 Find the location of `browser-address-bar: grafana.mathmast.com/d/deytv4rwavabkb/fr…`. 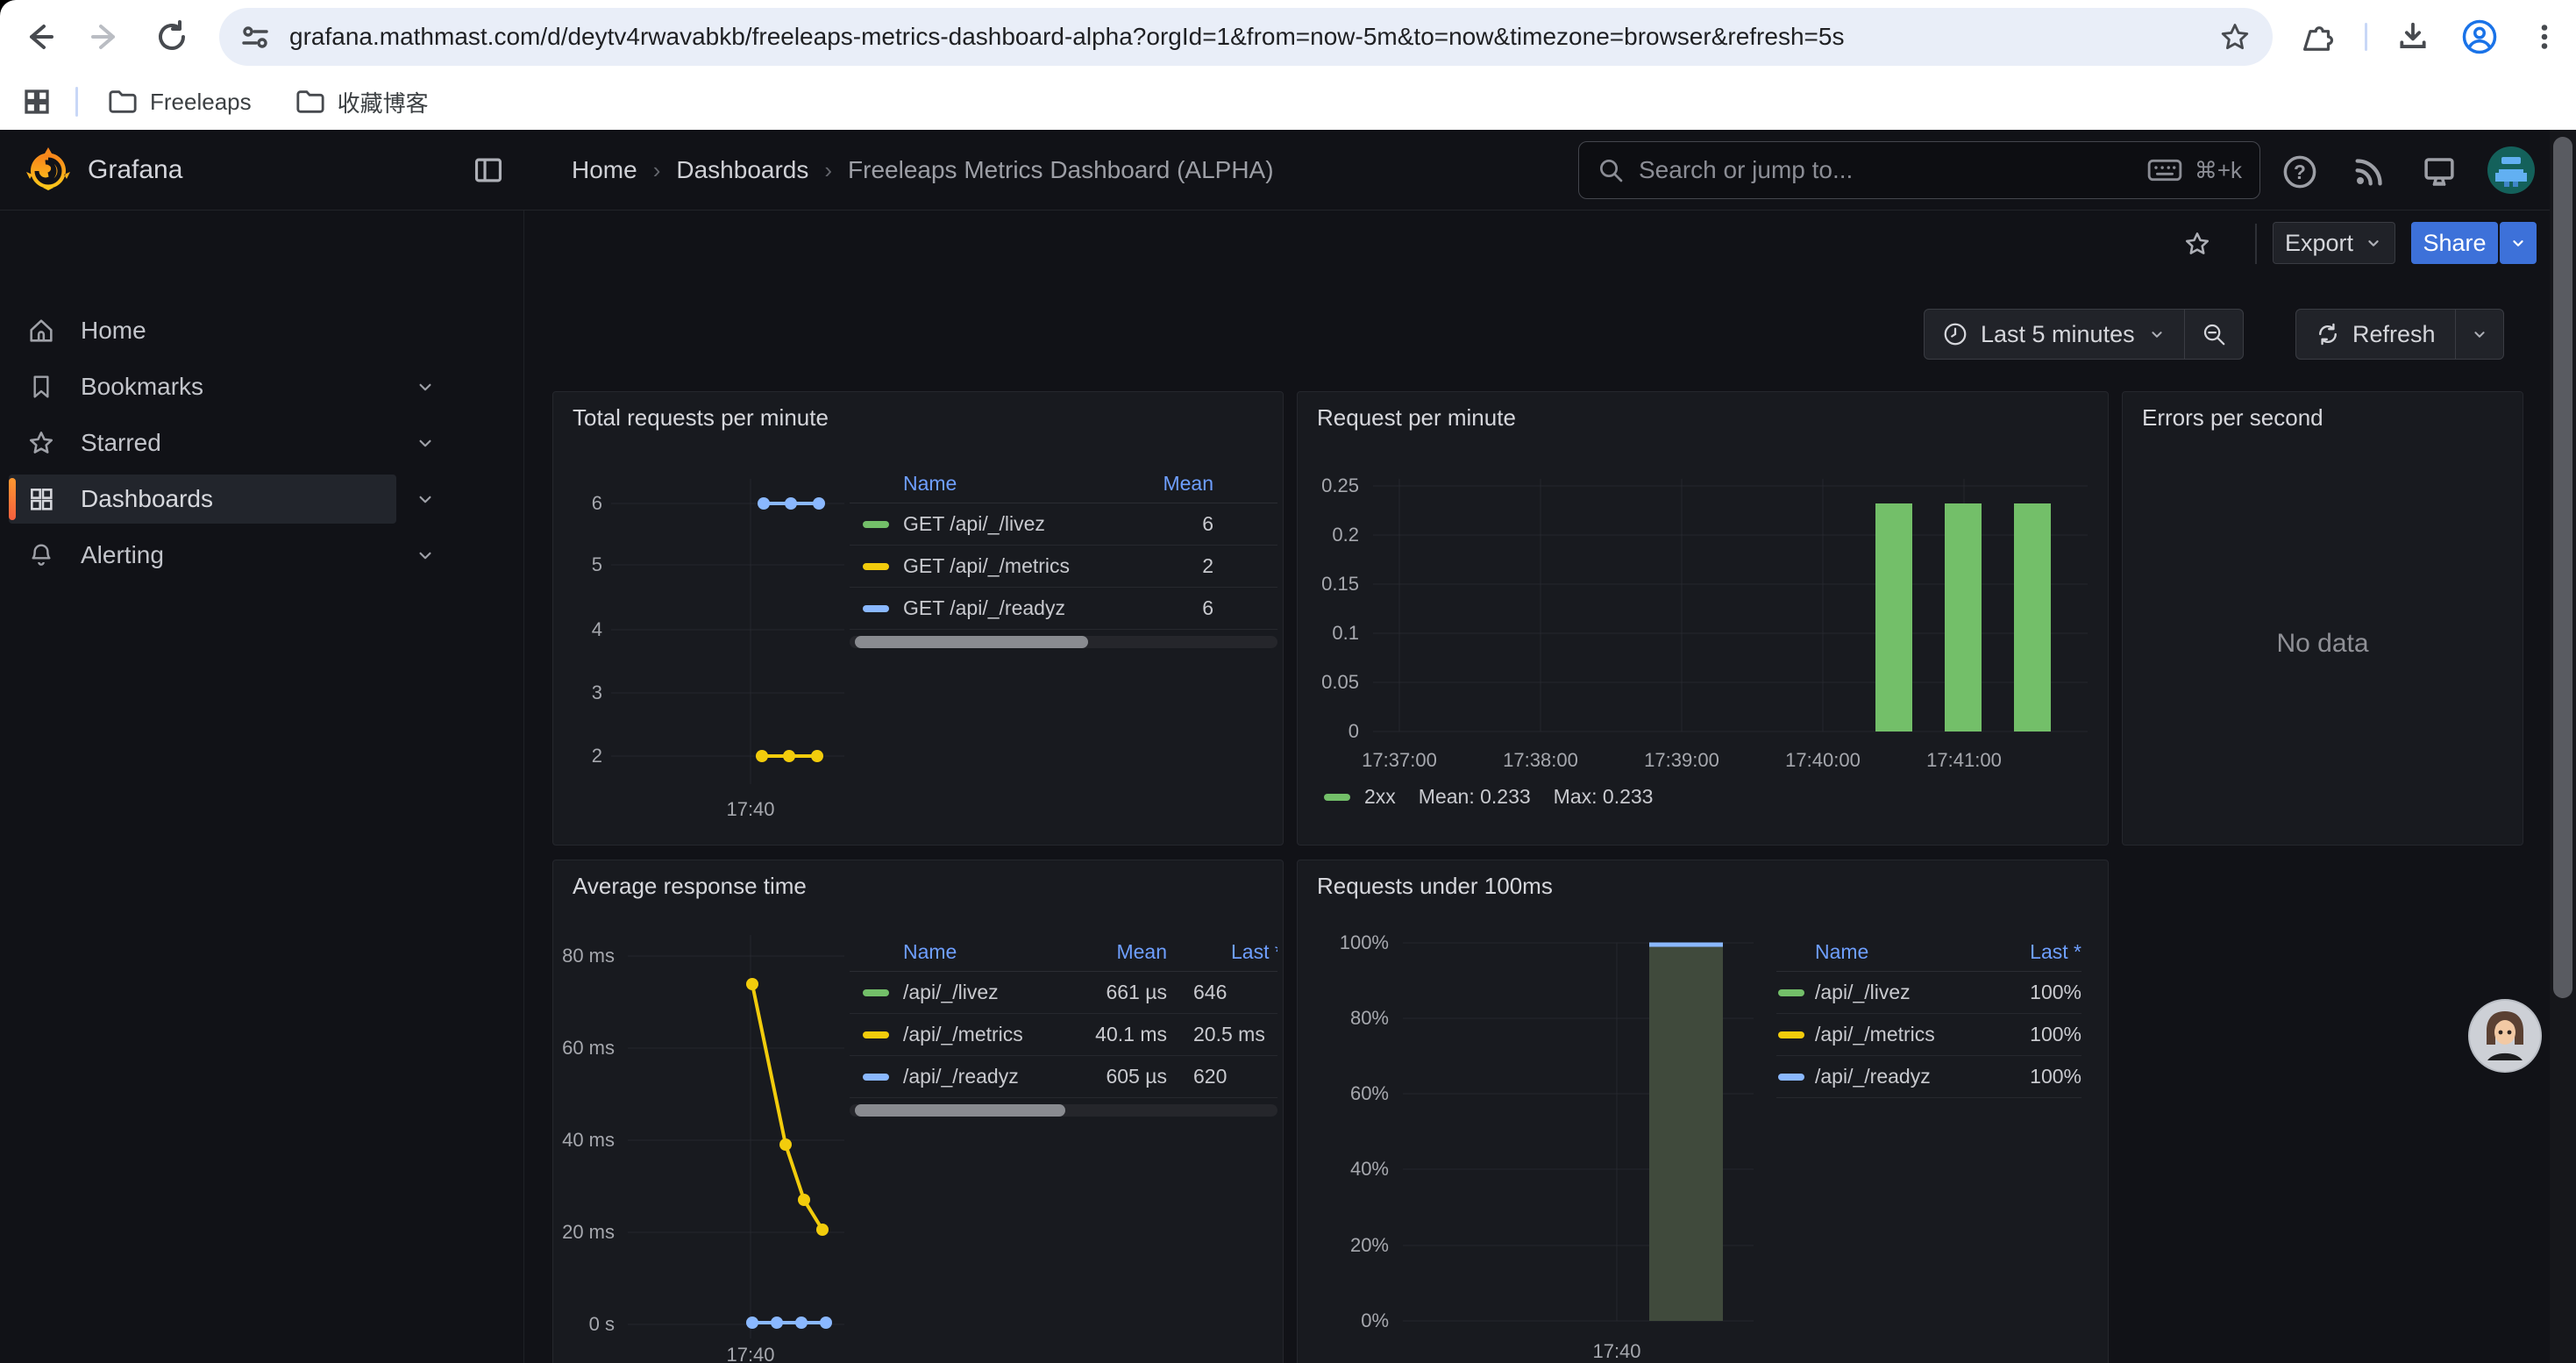

browser-address-bar: grafana.mathmast.com/d/deytv4rwavabkb/fr… is located at coordinates (1246, 37).